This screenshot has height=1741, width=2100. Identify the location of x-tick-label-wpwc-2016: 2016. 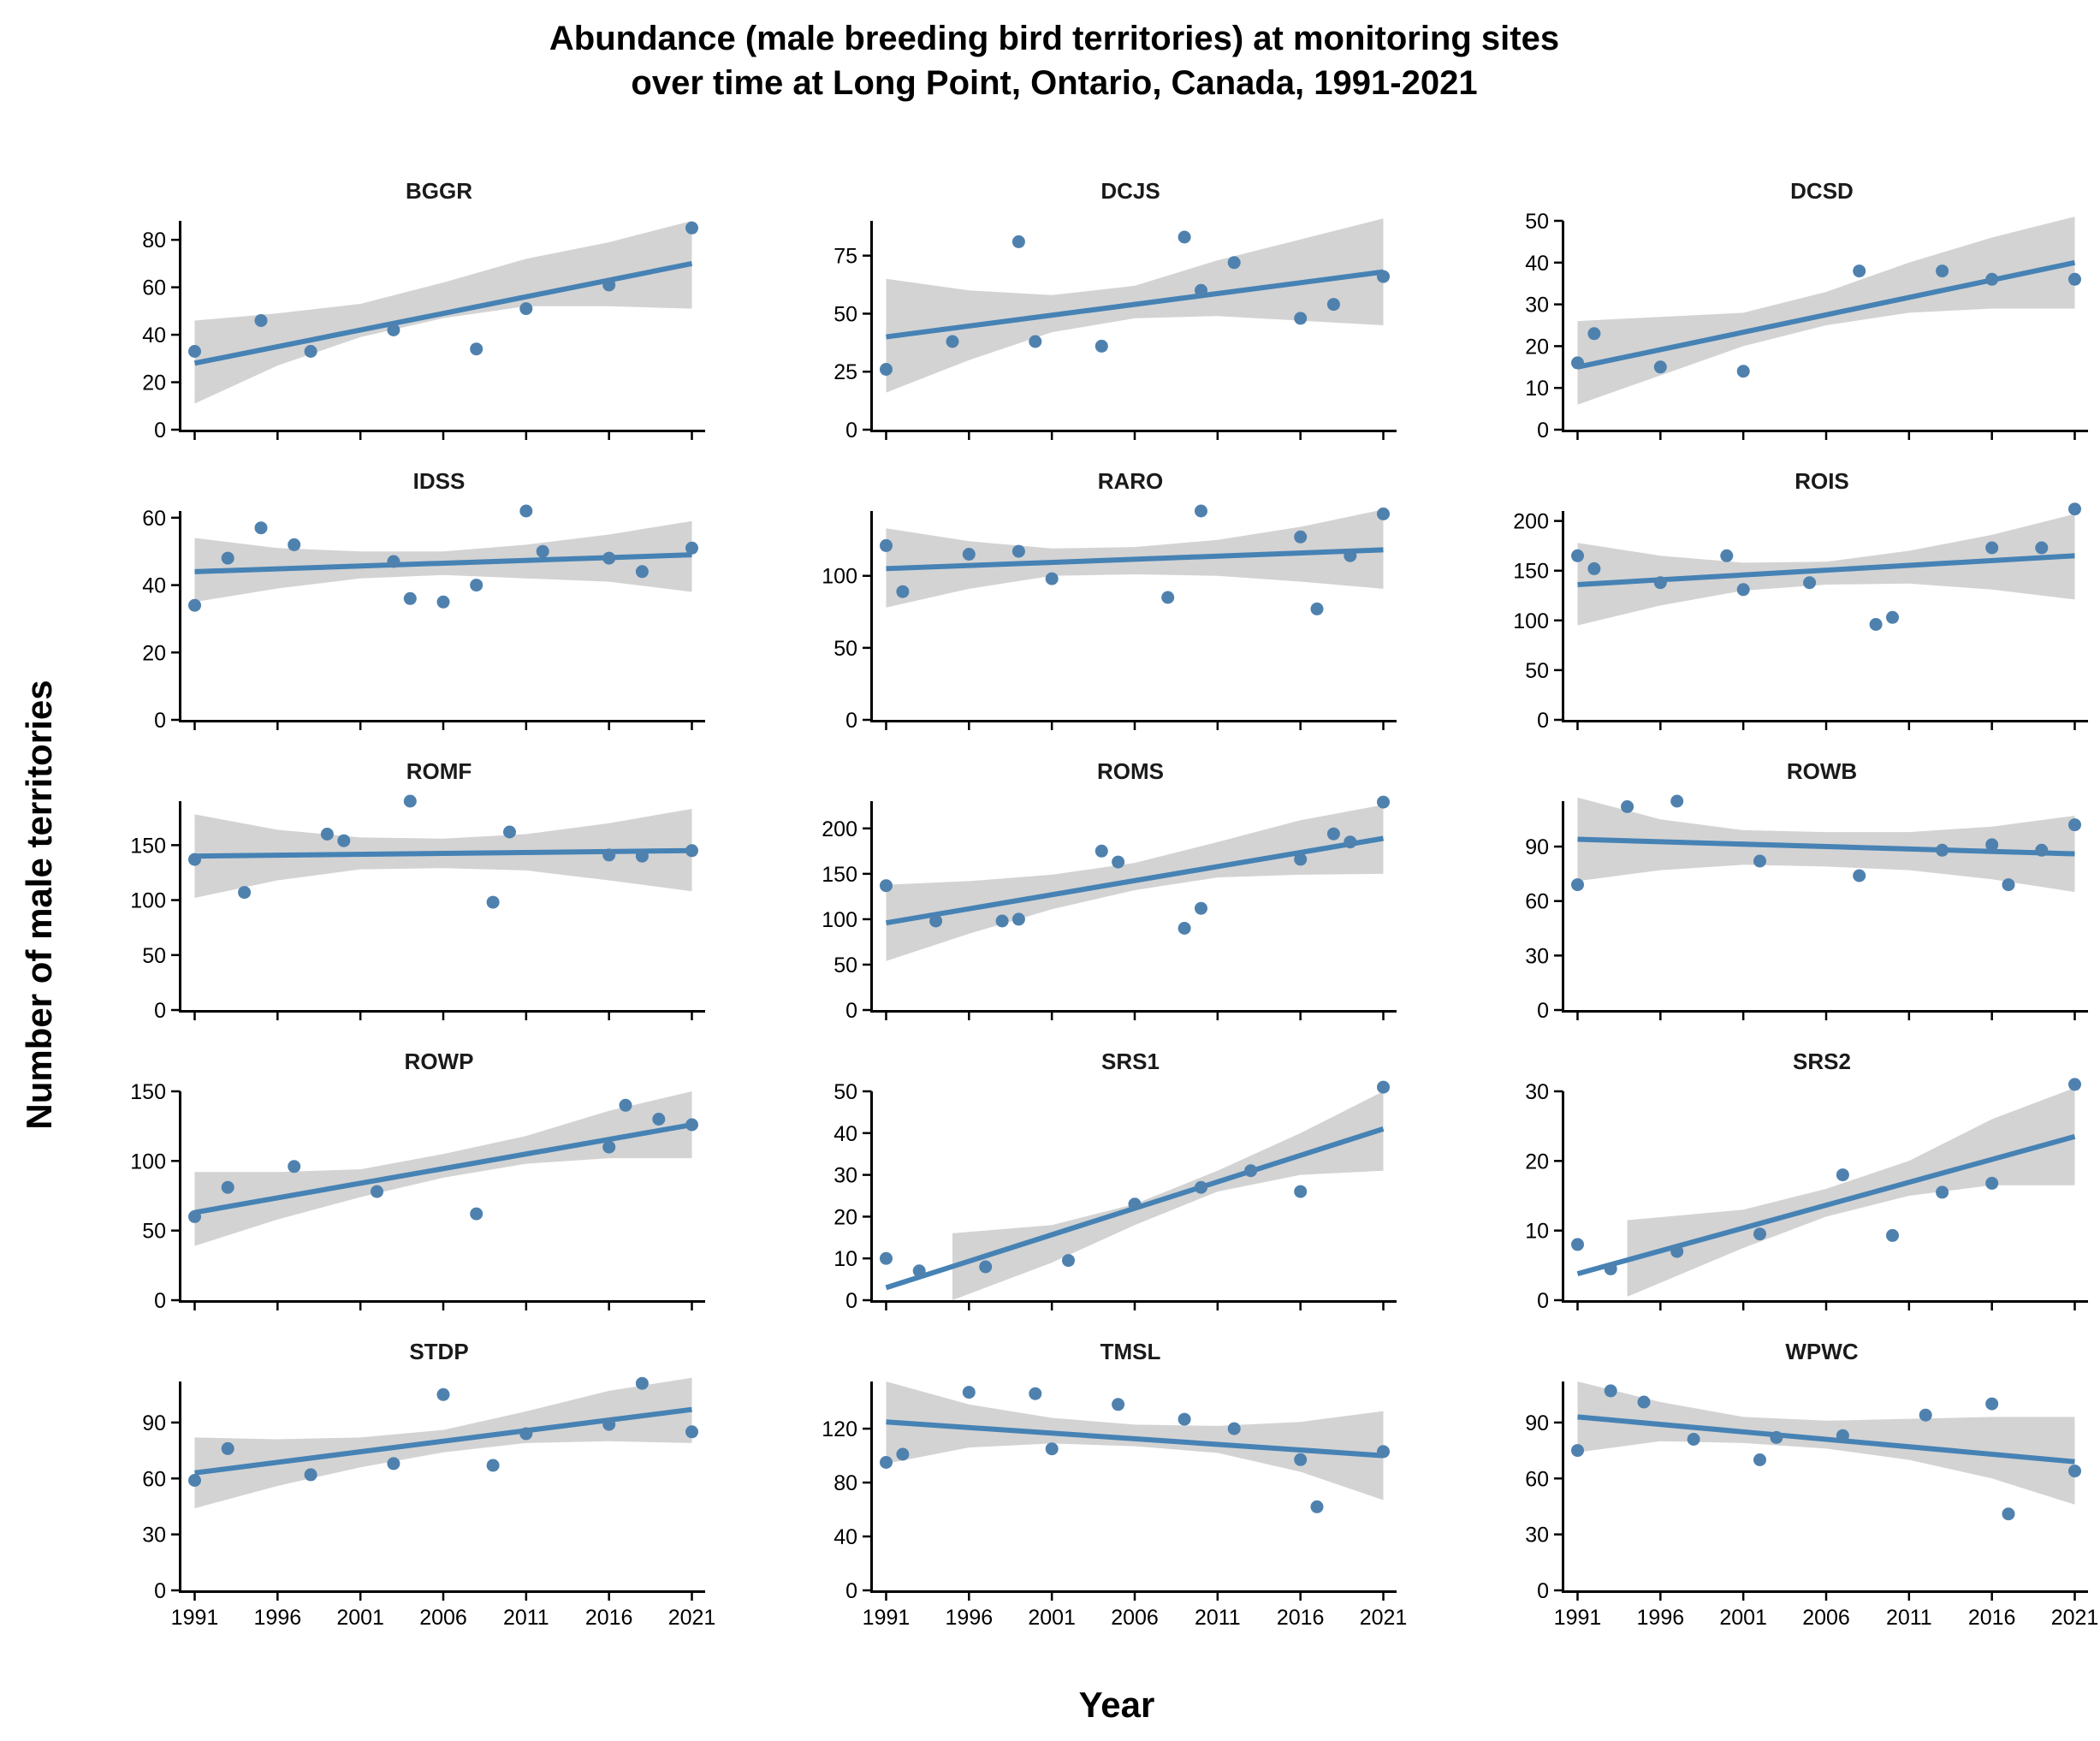
(1992, 1618).